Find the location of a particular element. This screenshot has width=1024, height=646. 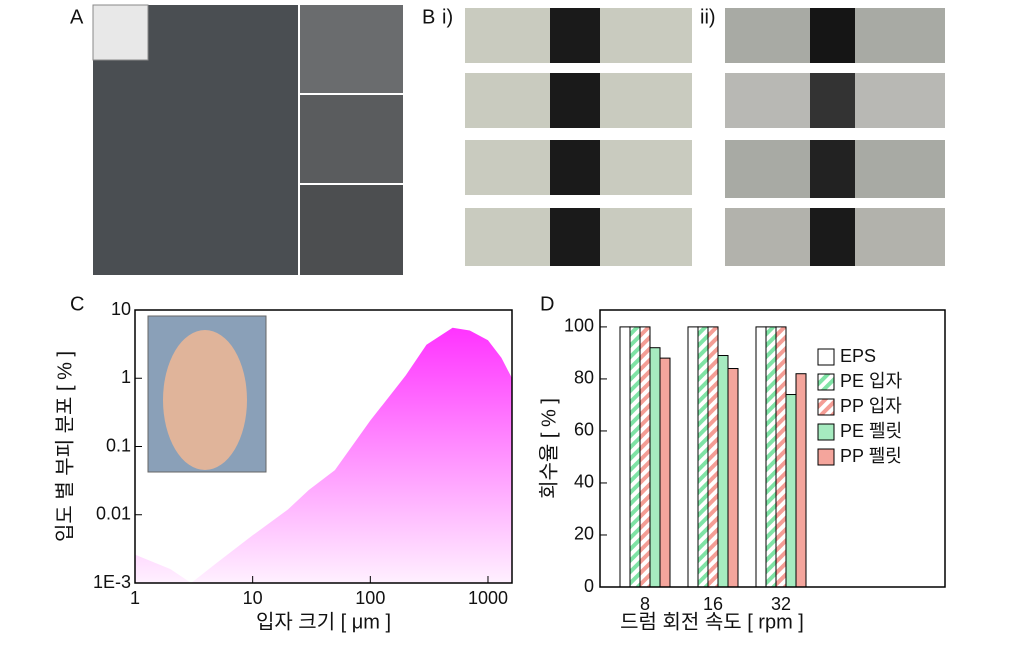

y-tick-label: 1E-3 is located at coordinates (112, 582).